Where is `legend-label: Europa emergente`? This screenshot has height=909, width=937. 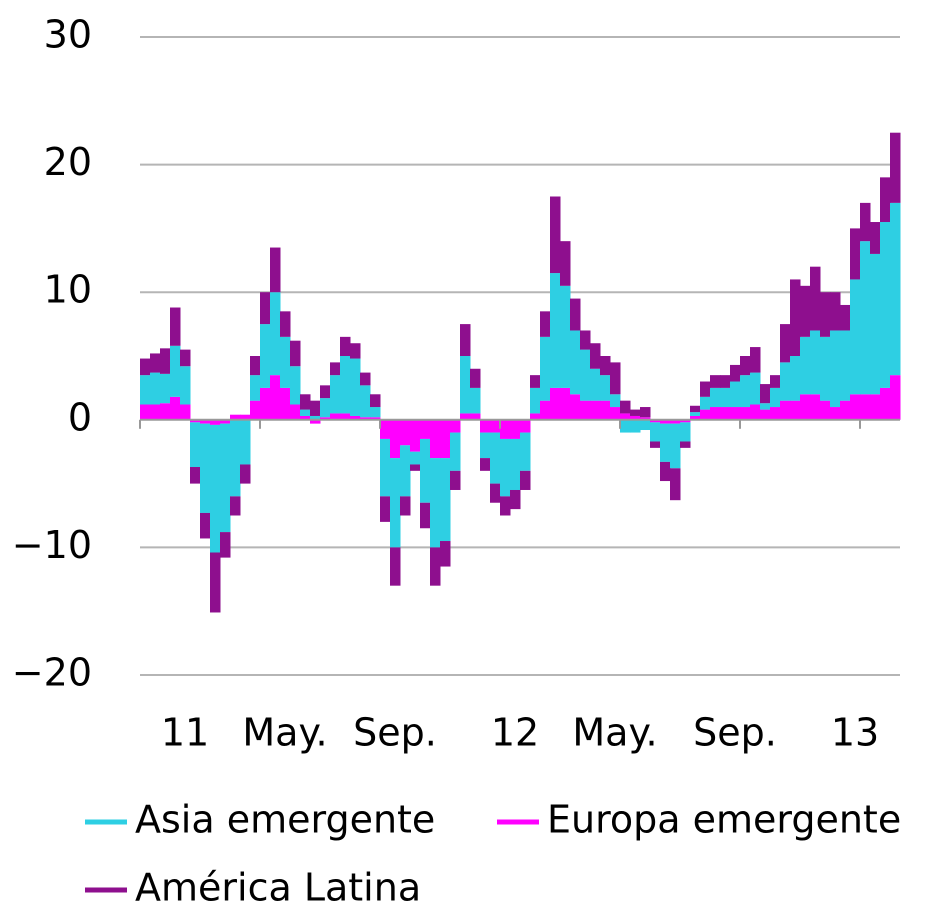 legend-label: Europa emergente is located at coordinates (724, 820).